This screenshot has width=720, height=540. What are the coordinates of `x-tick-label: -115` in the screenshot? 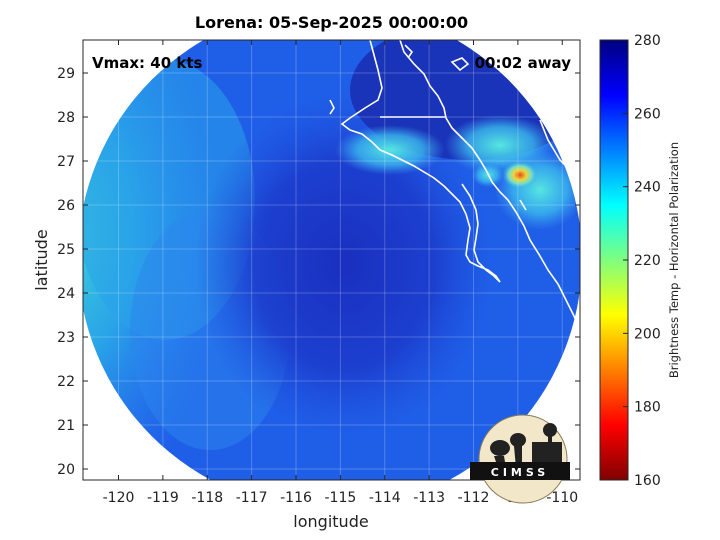 It's located at (340, 498).